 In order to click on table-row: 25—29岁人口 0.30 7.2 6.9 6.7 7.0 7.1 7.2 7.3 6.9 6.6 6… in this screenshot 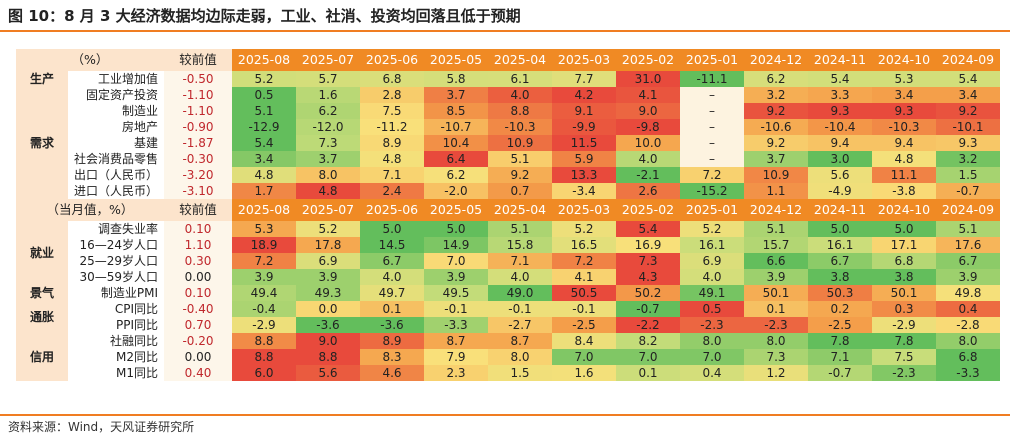, I will do `click(508, 261)`.